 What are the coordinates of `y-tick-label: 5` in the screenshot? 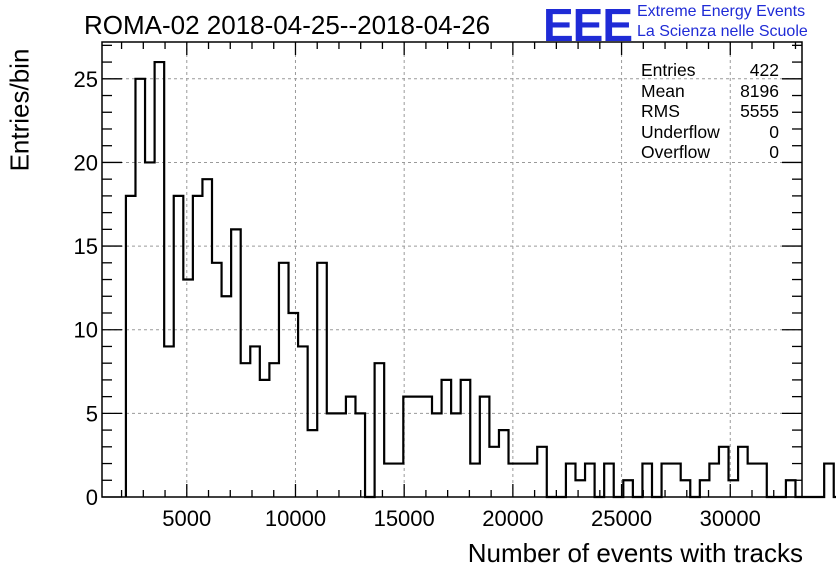 It's located at (92, 413).